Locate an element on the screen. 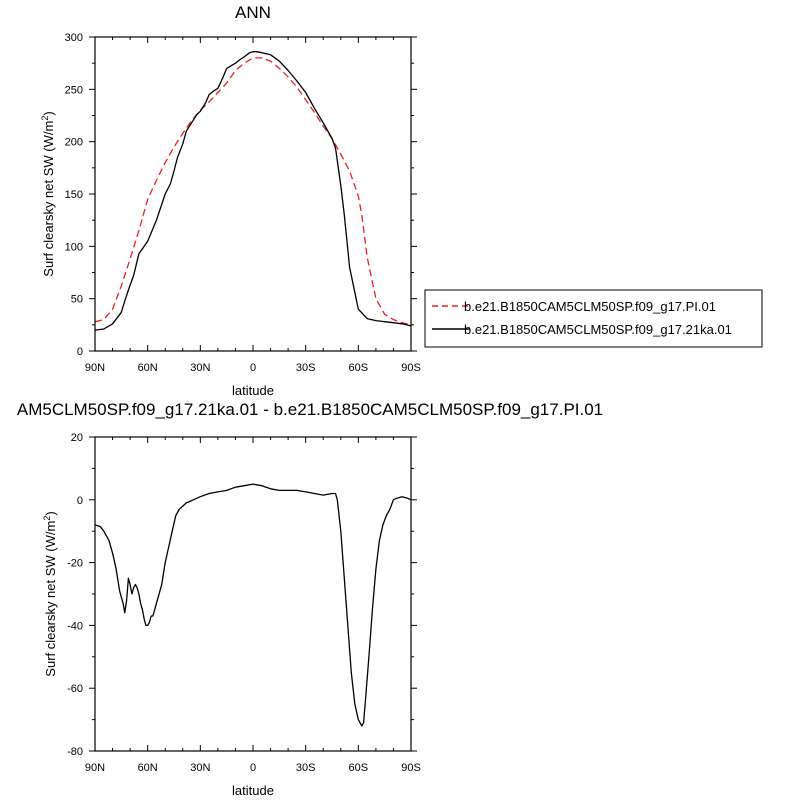 The image size is (800, 800). y-tick-label: 200 is located at coordinates (74, 143).